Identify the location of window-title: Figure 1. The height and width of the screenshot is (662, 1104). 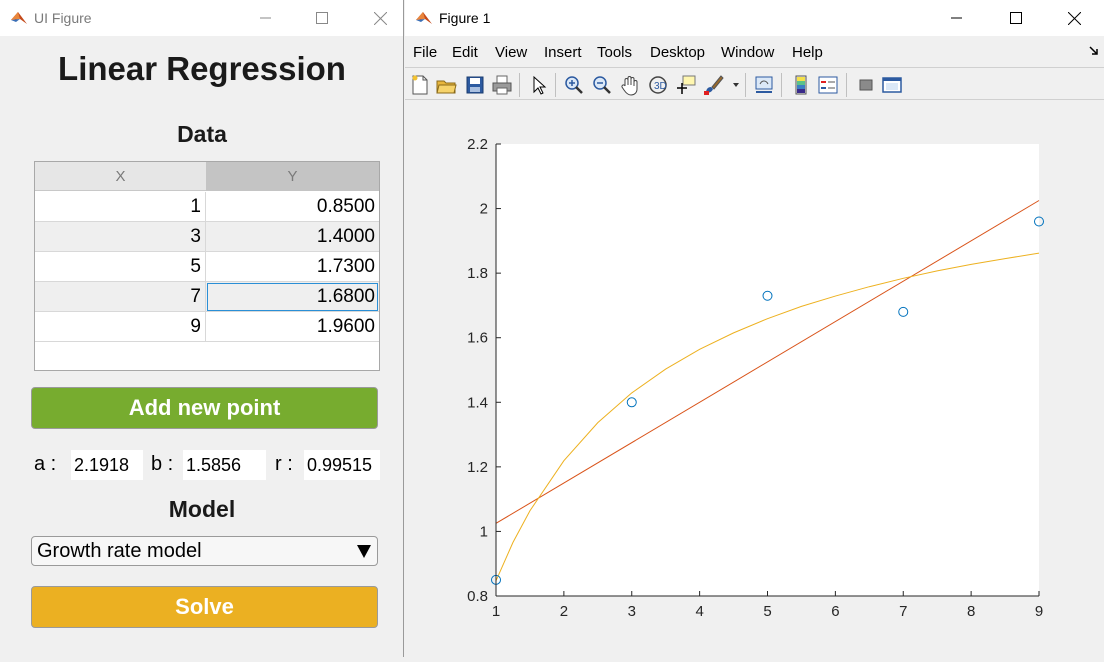
(465, 18).